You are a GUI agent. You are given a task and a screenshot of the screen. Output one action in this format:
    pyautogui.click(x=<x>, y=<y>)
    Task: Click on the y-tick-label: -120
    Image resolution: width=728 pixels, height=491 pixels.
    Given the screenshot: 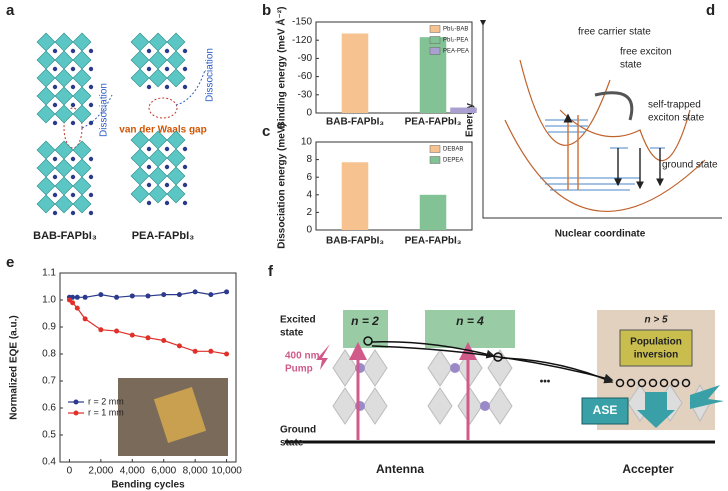 What is the action you would take?
    pyautogui.click(x=302, y=40)
    